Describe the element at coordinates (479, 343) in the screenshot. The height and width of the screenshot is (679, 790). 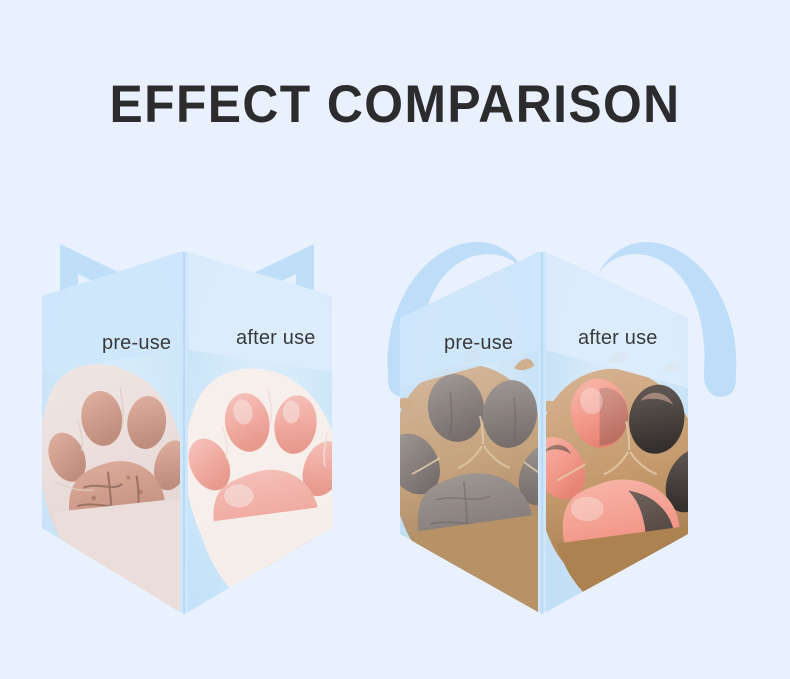
I see `dog-label-pre-use: pre-use` at that location.